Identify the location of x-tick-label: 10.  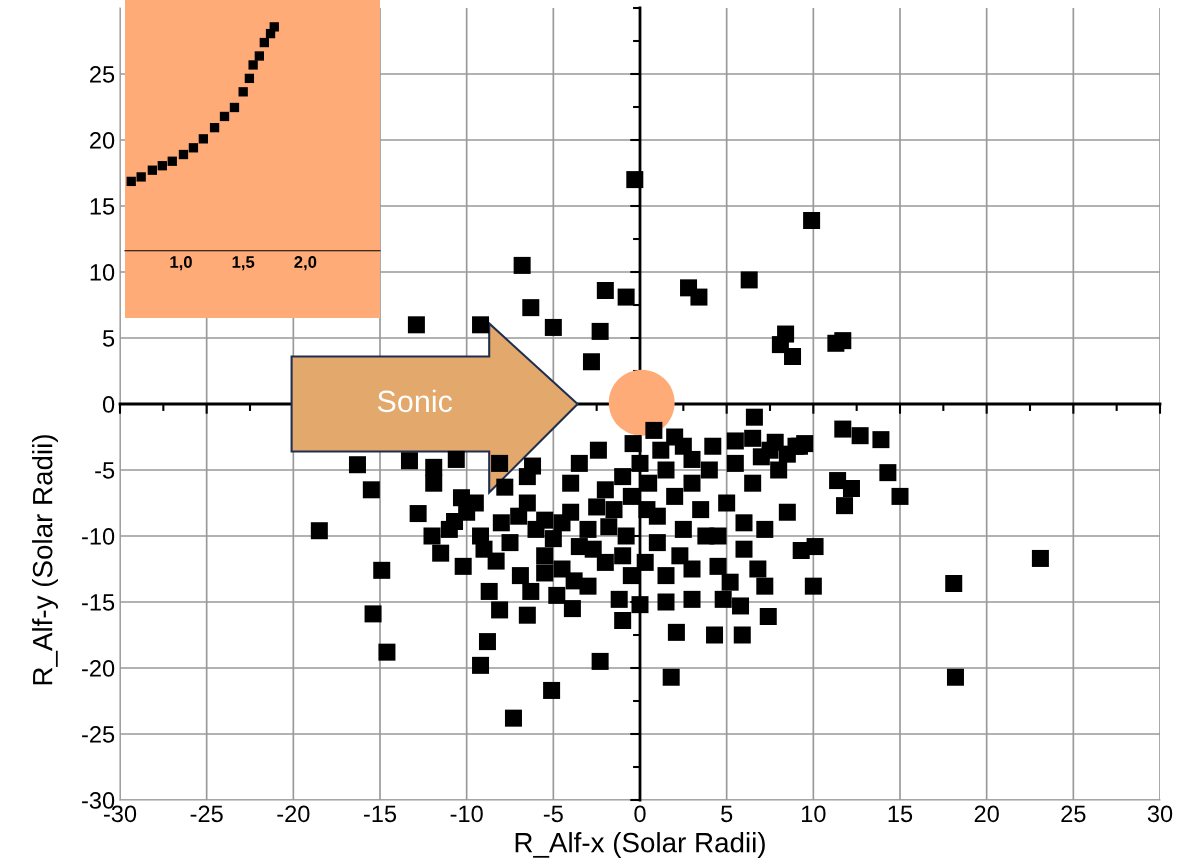
(814, 814).